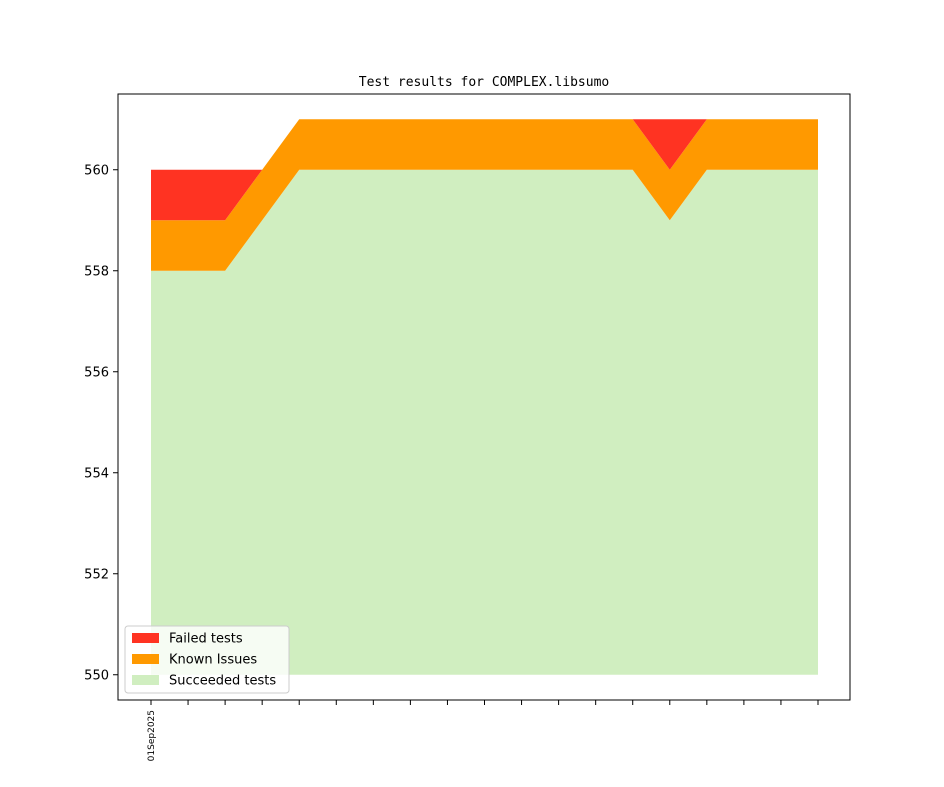  I want to click on legend-swatch-known-issues, so click(145, 659).